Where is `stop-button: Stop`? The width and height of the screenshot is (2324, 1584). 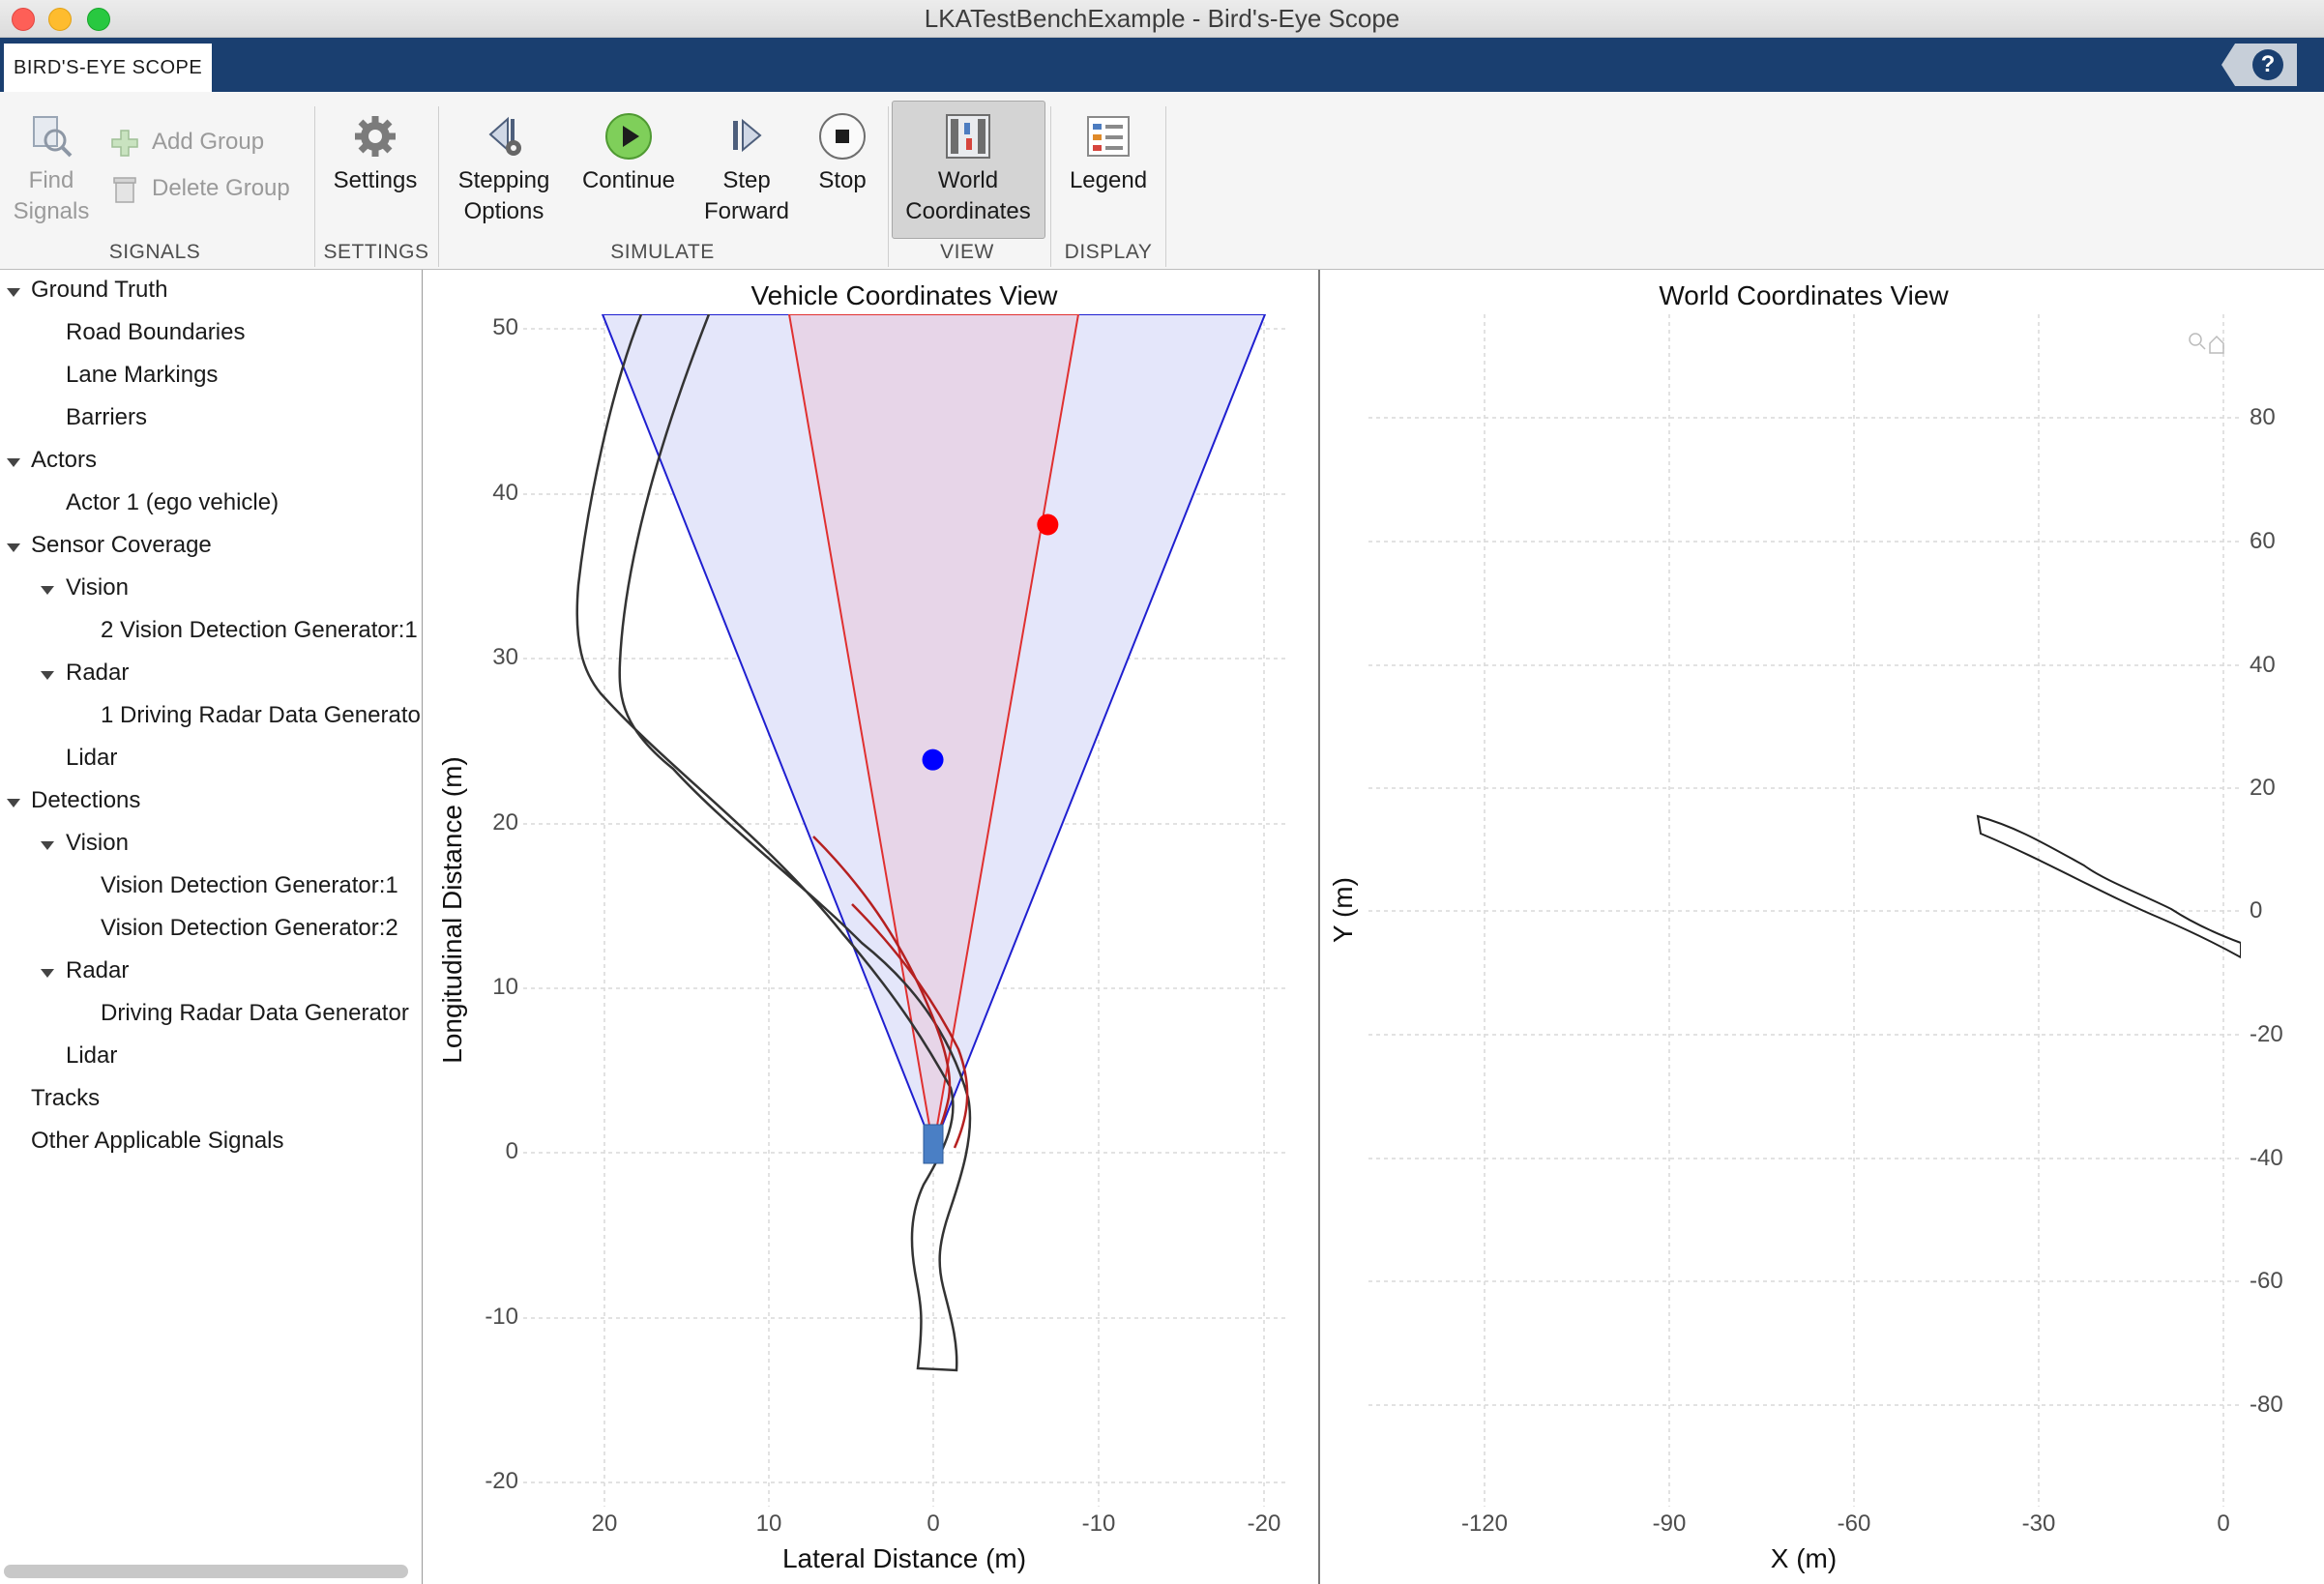 stop-button: Stop is located at coordinates (842, 154).